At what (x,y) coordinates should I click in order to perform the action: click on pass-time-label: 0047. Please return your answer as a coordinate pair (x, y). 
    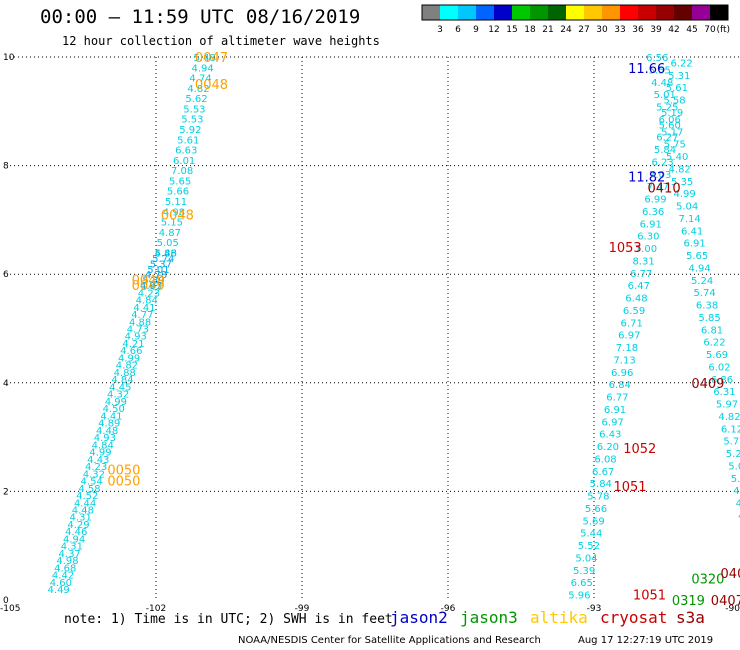
    Looking at the image, I should click on (211, 58).